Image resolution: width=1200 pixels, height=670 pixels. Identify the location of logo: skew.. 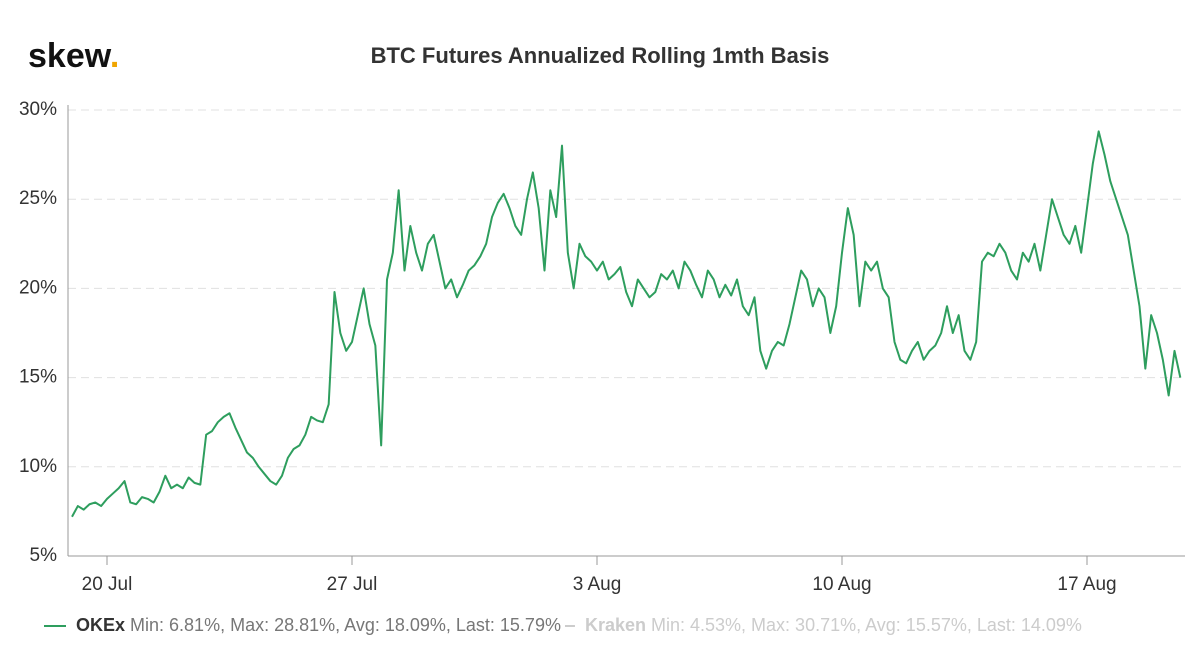
(73, 56).